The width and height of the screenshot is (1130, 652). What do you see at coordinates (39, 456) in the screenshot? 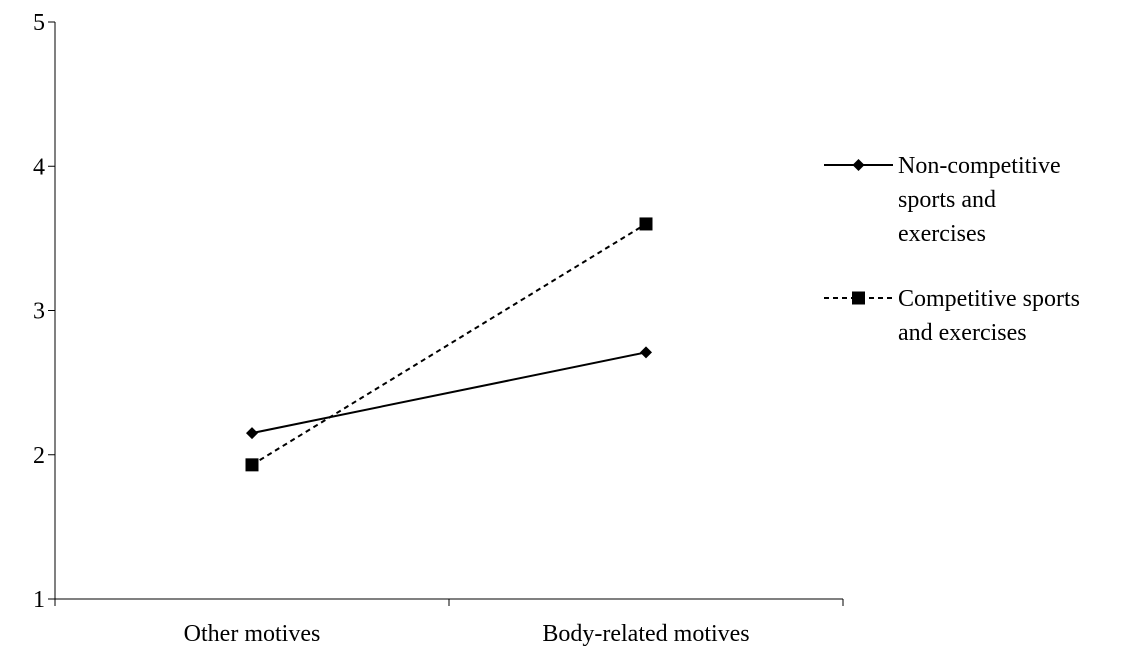
I see `y-tick-label: 2` at bounding box center [39, 456].